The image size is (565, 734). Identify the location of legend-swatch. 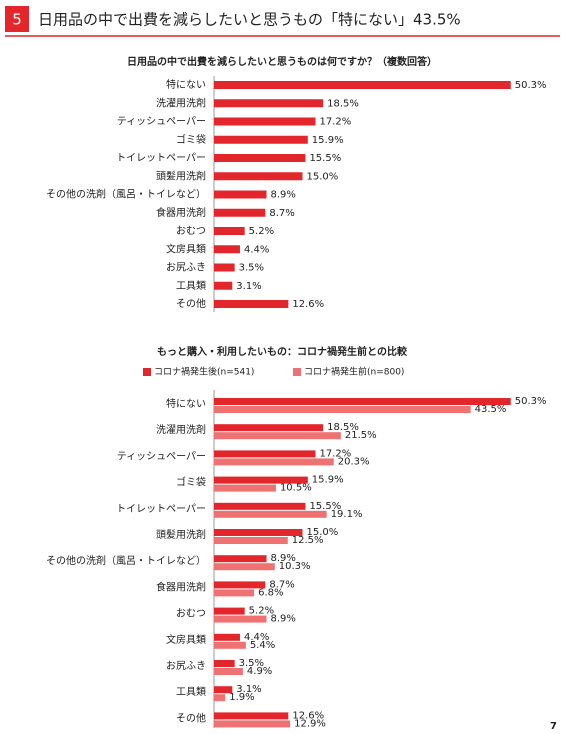
(147, 372).